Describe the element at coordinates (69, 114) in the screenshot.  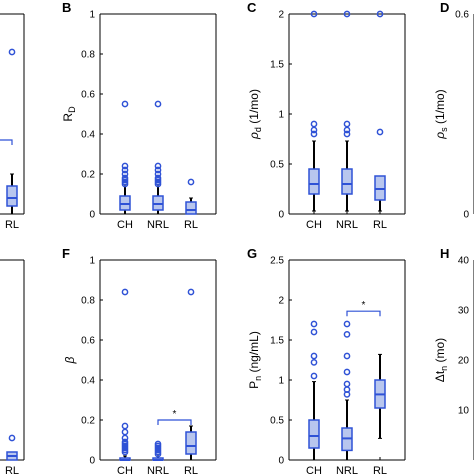
I see `panel-b-y-axis-label: RD` at that location.